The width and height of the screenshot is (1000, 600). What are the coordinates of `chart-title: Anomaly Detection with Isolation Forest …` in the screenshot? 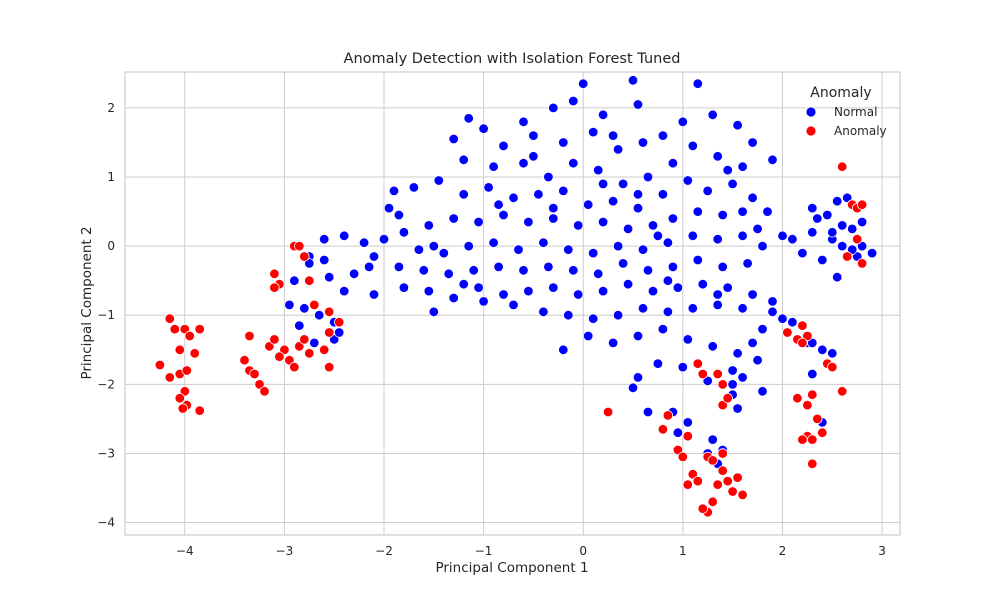 It's located at (512, 59).